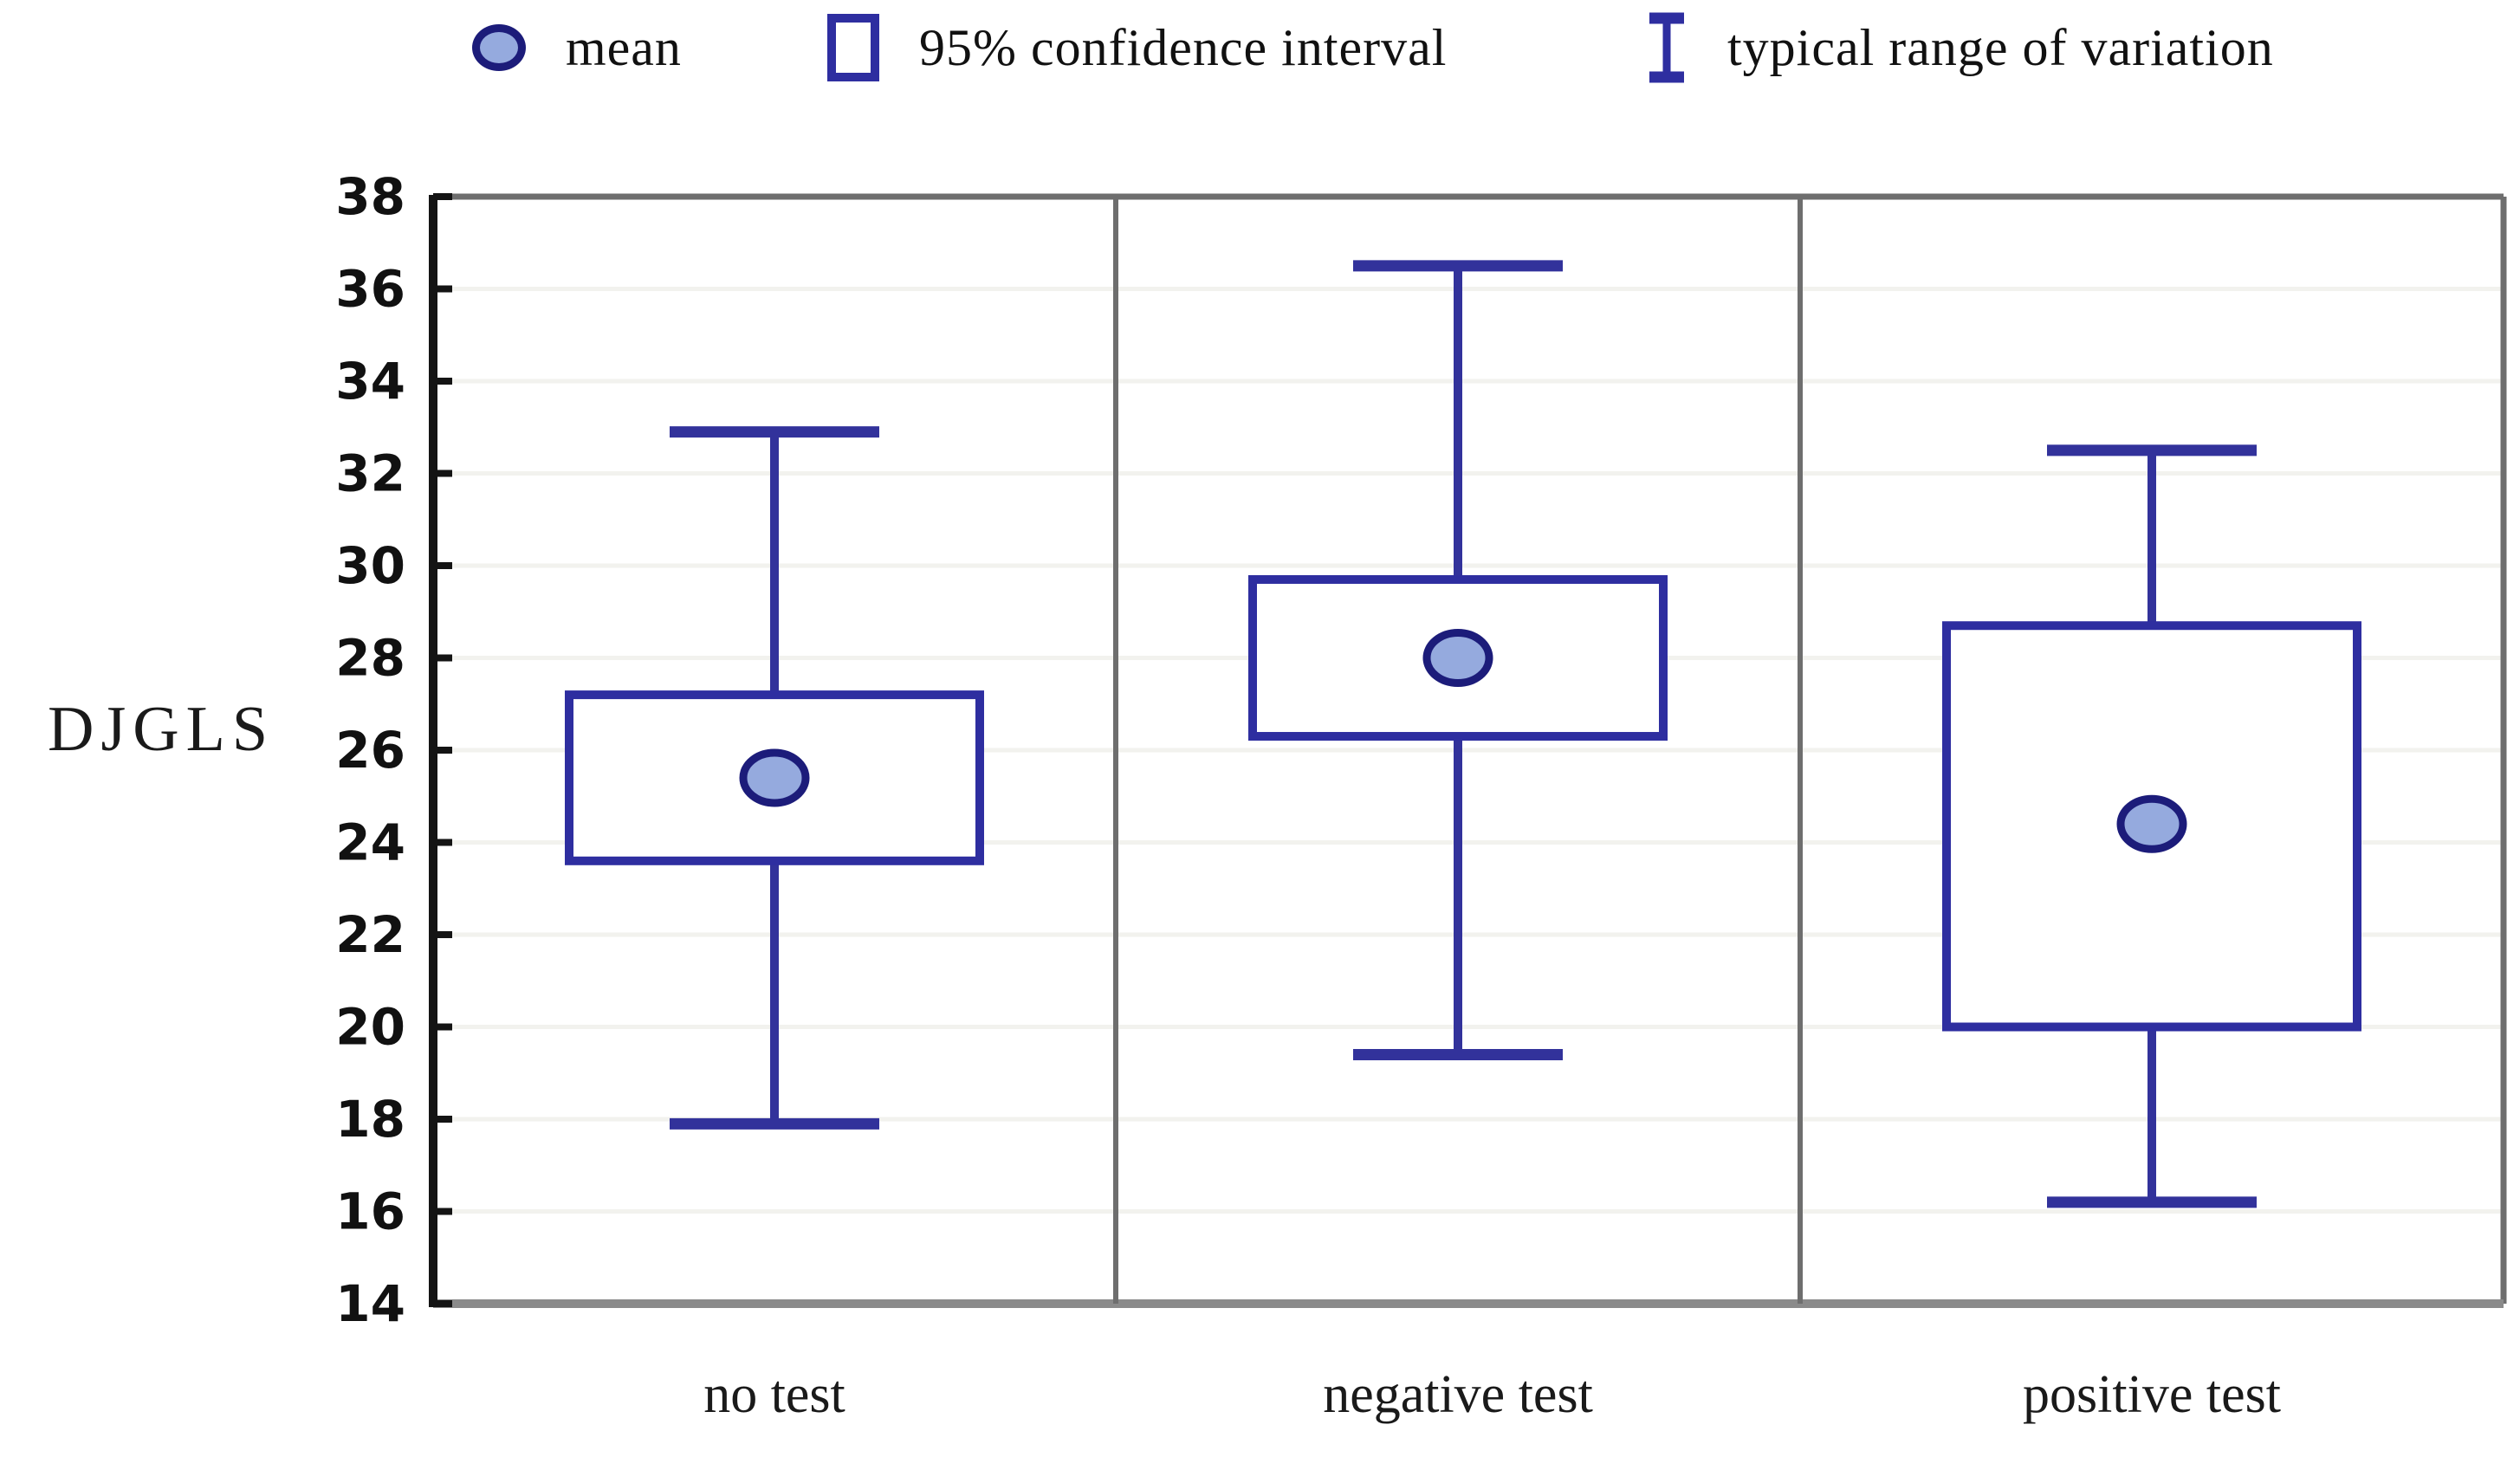 This screenshot has height=1470, width=2520. I want to click on legend-item-mean: mean, so click(577, 47).